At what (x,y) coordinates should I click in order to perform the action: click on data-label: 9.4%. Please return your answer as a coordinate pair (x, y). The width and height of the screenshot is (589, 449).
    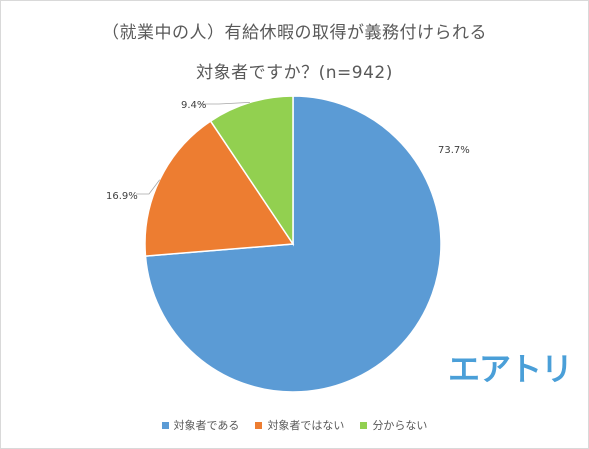
    Looking at the image, I should click on (193, 105).